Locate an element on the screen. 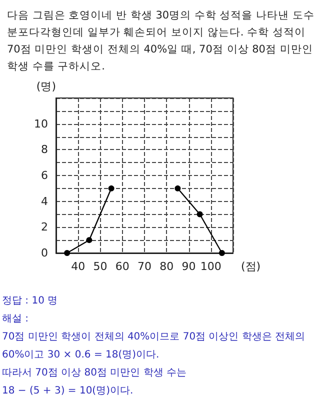 The height and width of the screenshot is (413, 320). y-tick-label: 2 is located at coordinates (44, 227).